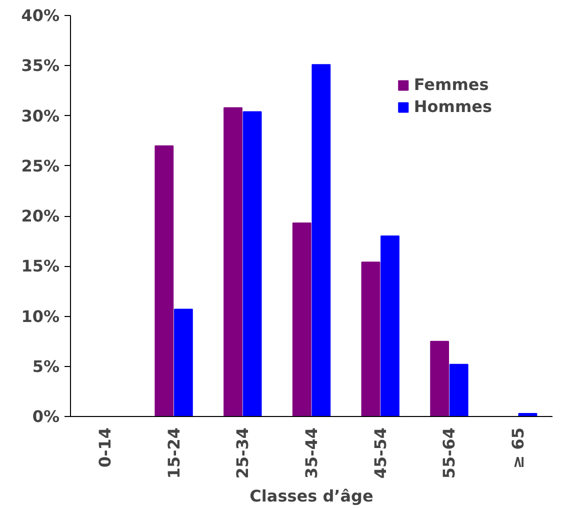  Describe the element at coordinates (380, 453) in the screenshot. I see `x-tick-label: 45-54` at that location.